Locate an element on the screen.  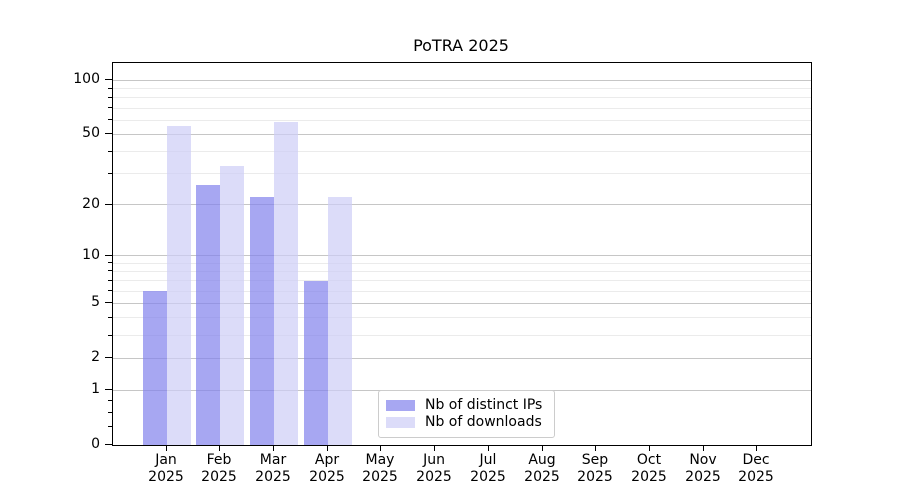
y-tick-label: 10 is located at coordinates (91, 255).